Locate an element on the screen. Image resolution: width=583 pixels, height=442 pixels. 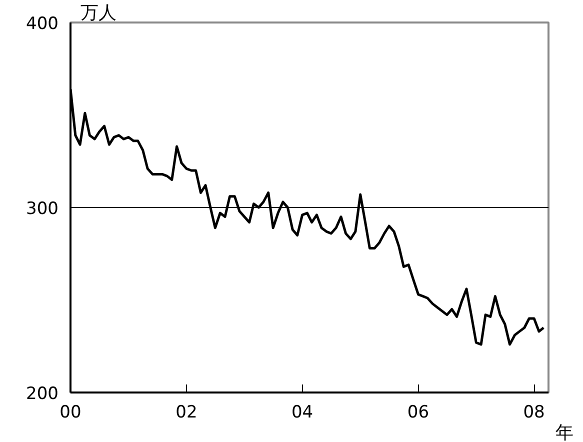
y-tick-label: 200 is located at coordinates (42, 394).